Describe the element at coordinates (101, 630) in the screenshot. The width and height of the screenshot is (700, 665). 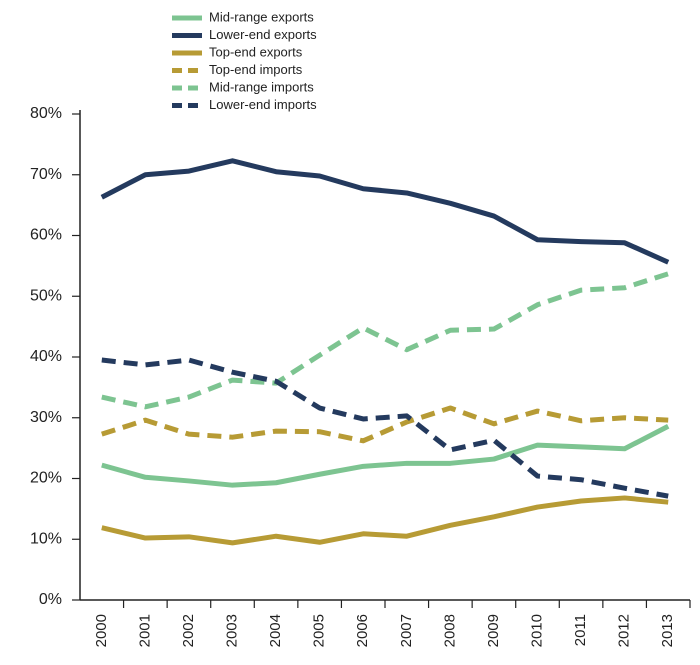
I see `x-tick-label: 2000` at that location.